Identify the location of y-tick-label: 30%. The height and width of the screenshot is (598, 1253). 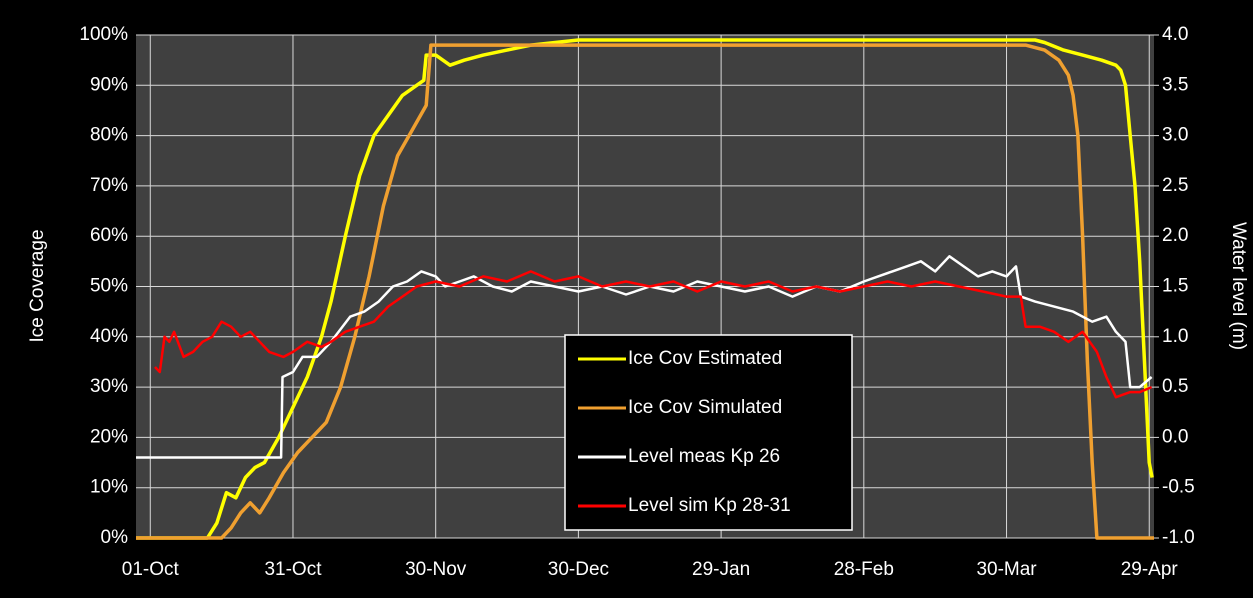
(109, 386).